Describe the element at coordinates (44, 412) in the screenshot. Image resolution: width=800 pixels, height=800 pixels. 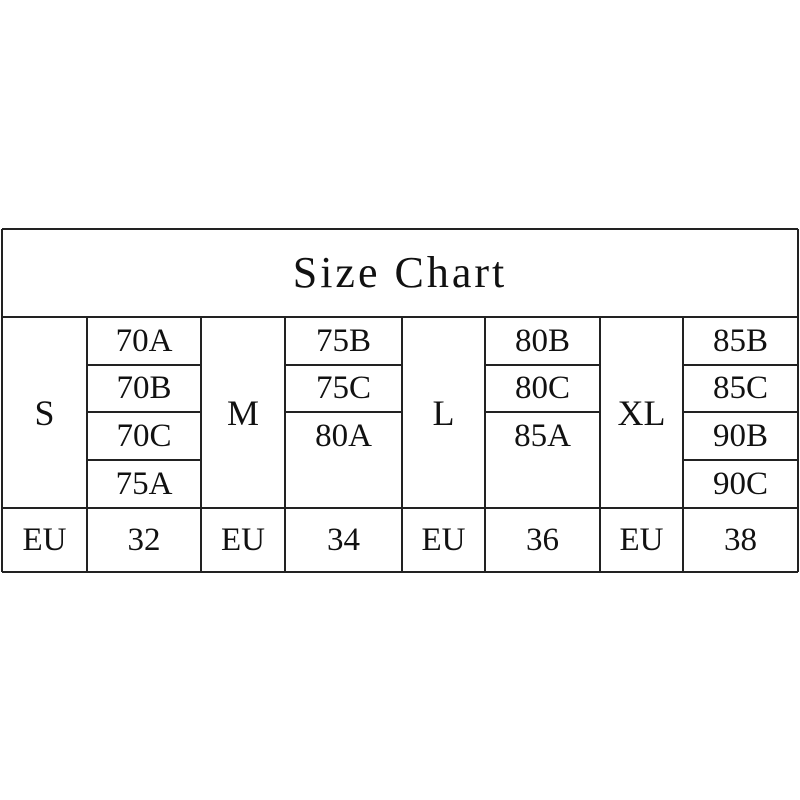
I see `size-label: S` at that location.